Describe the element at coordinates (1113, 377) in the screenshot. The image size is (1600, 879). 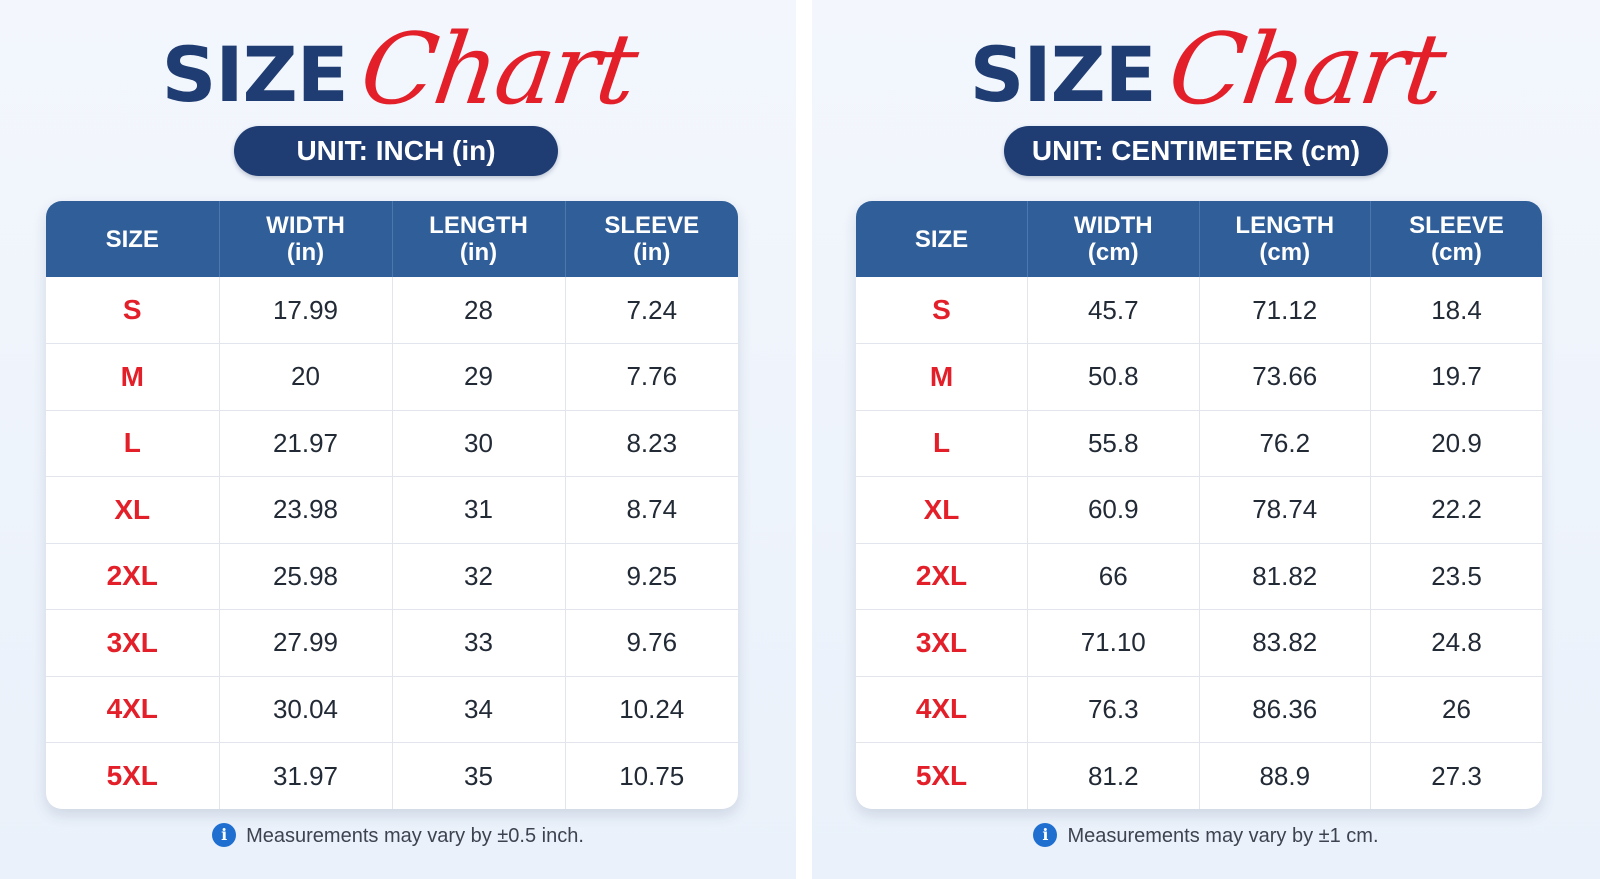
I see `width-value: 50.8` at that location.